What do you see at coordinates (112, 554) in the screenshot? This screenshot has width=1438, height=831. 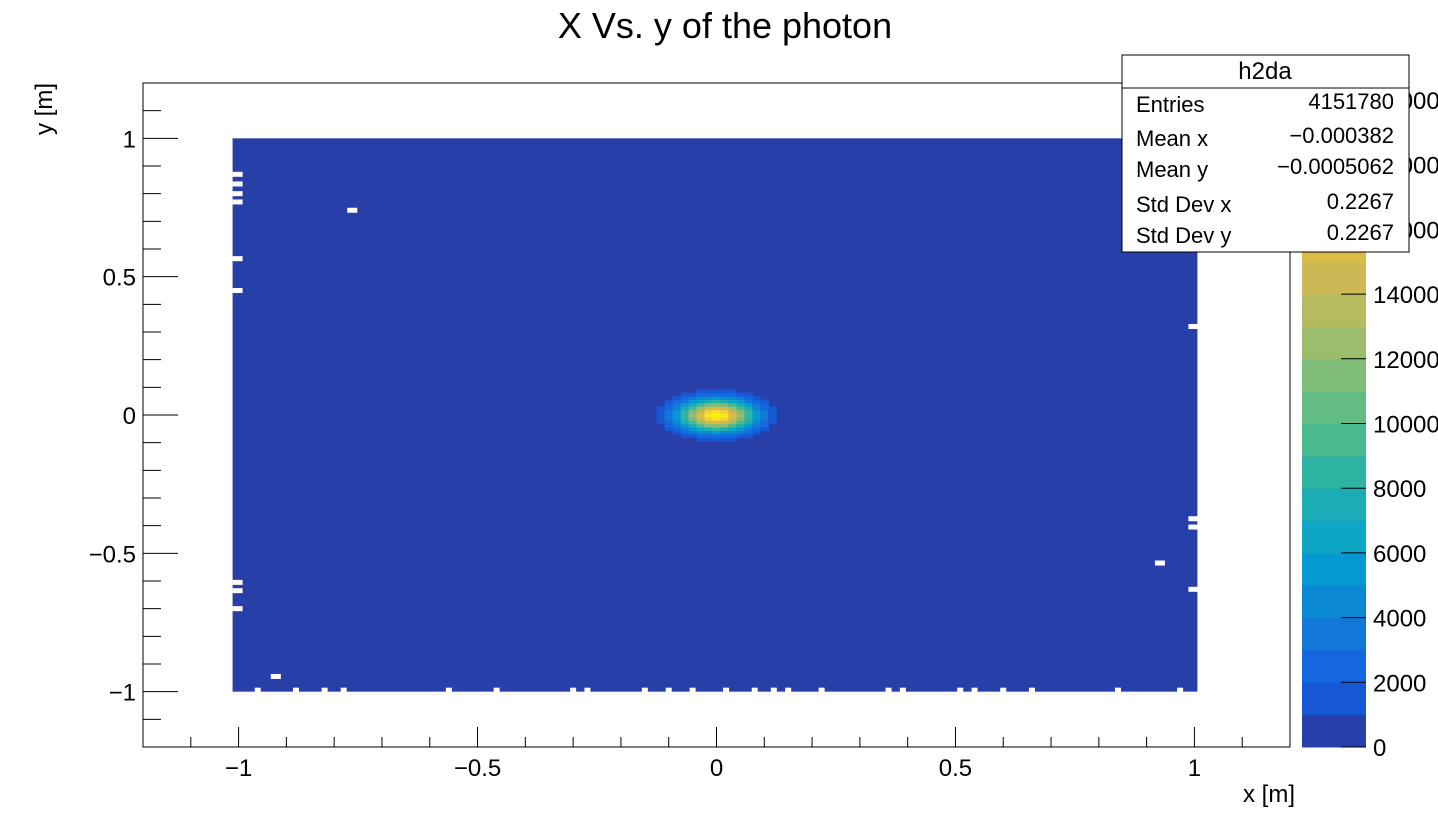 I see `y-tick-label: −0.5` at bounding box center [112, 554].